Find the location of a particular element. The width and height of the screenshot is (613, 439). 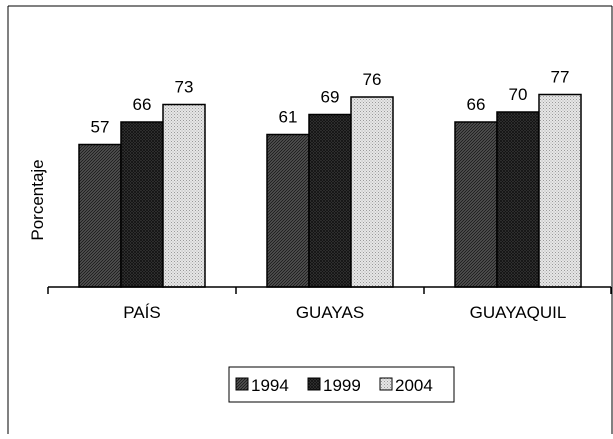

bar-guayas-1999 is located at coordinates (330, 200).